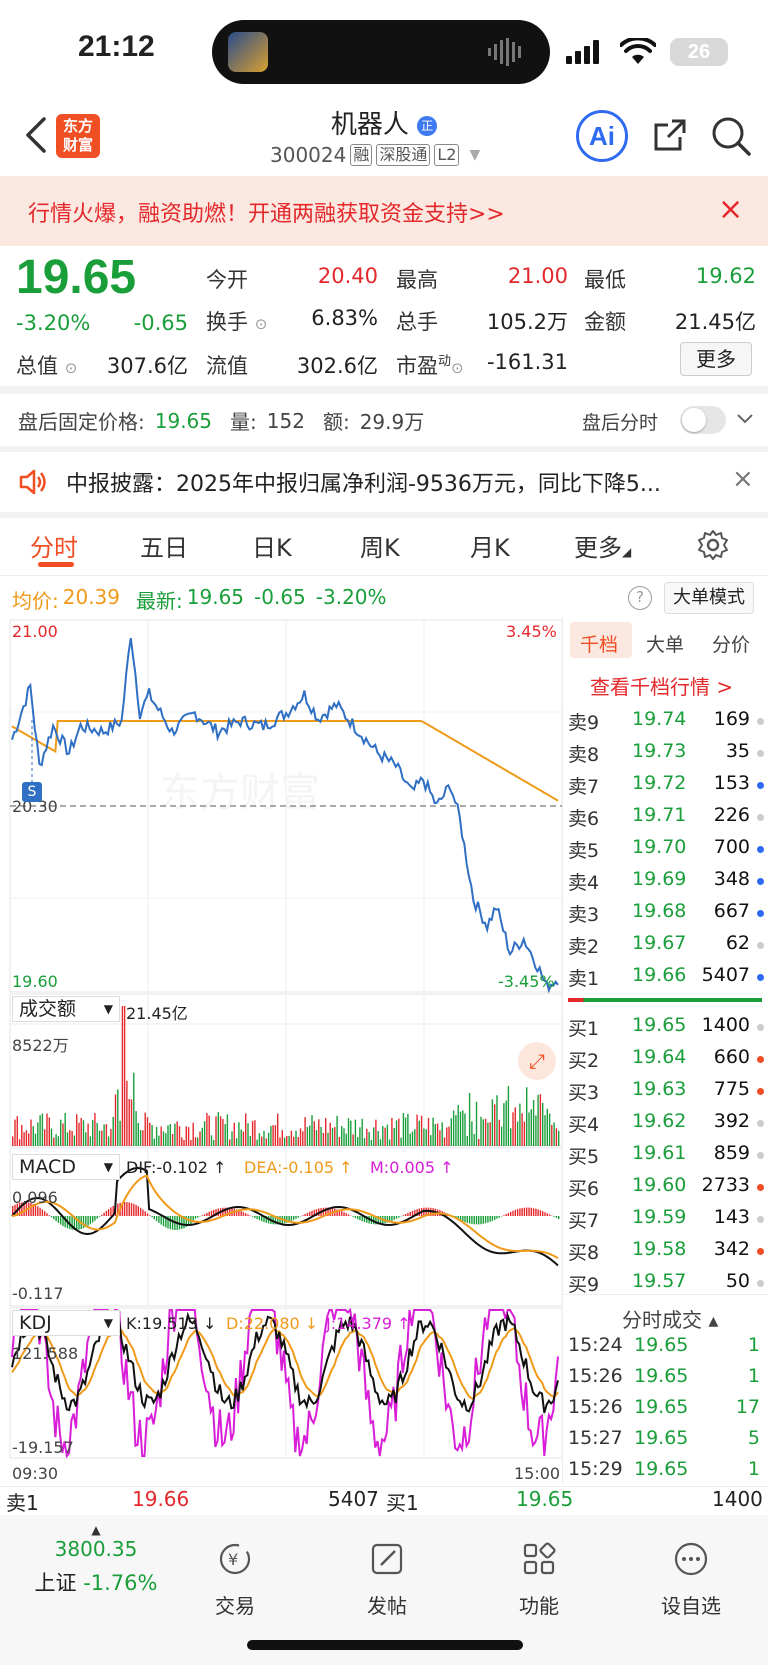 The height and width of the screenshot is (1665, 768). I want to click on promo-banner: 行情火爆，融资助燃！开通两融获取资金支持>> ×, so click(384, 211).